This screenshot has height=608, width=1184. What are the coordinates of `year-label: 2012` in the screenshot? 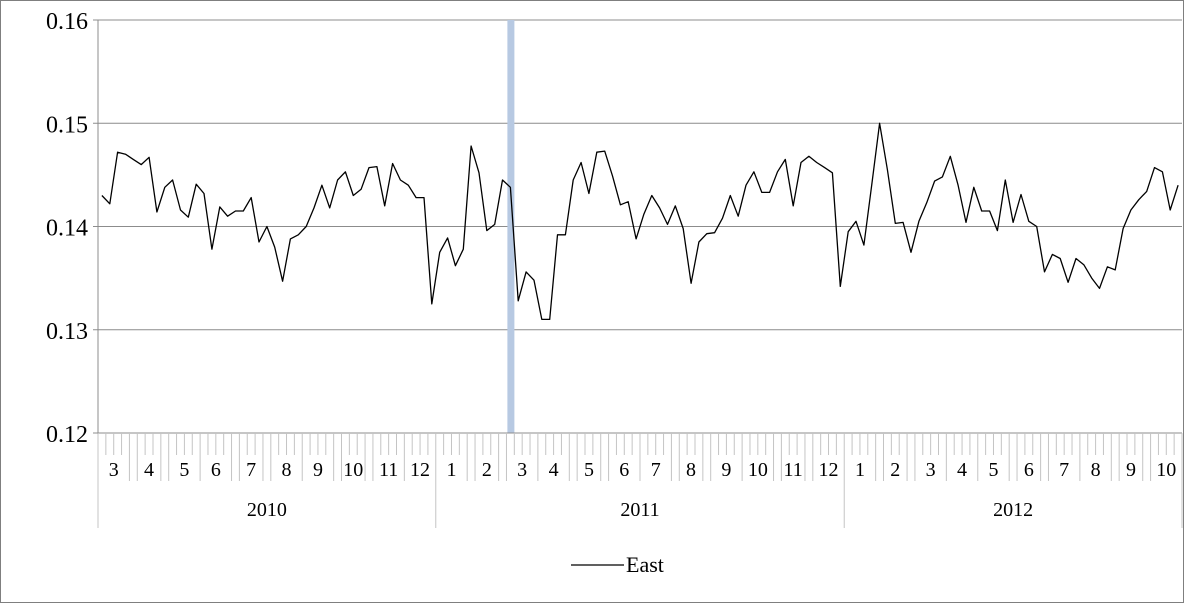 It's located at (1013, 510).